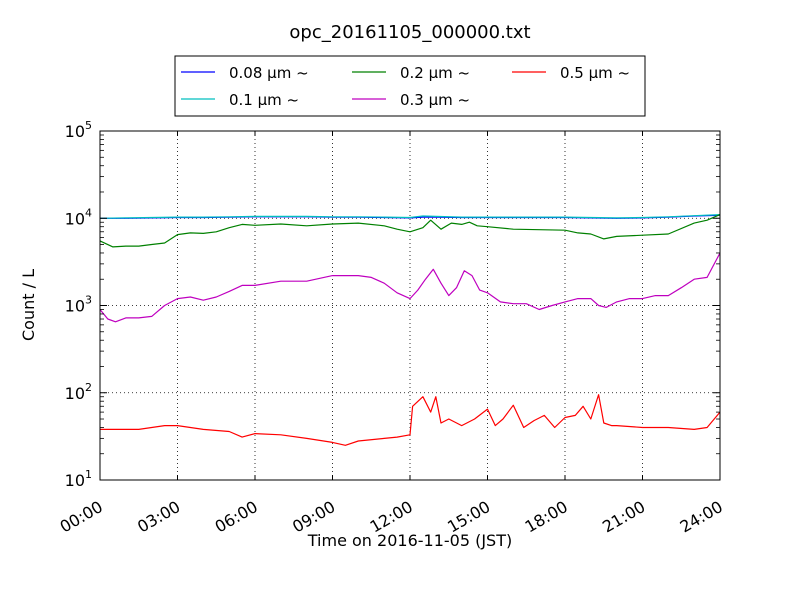 The image size is (800, 604). I want to click on legend-frame, so click(410, 86).